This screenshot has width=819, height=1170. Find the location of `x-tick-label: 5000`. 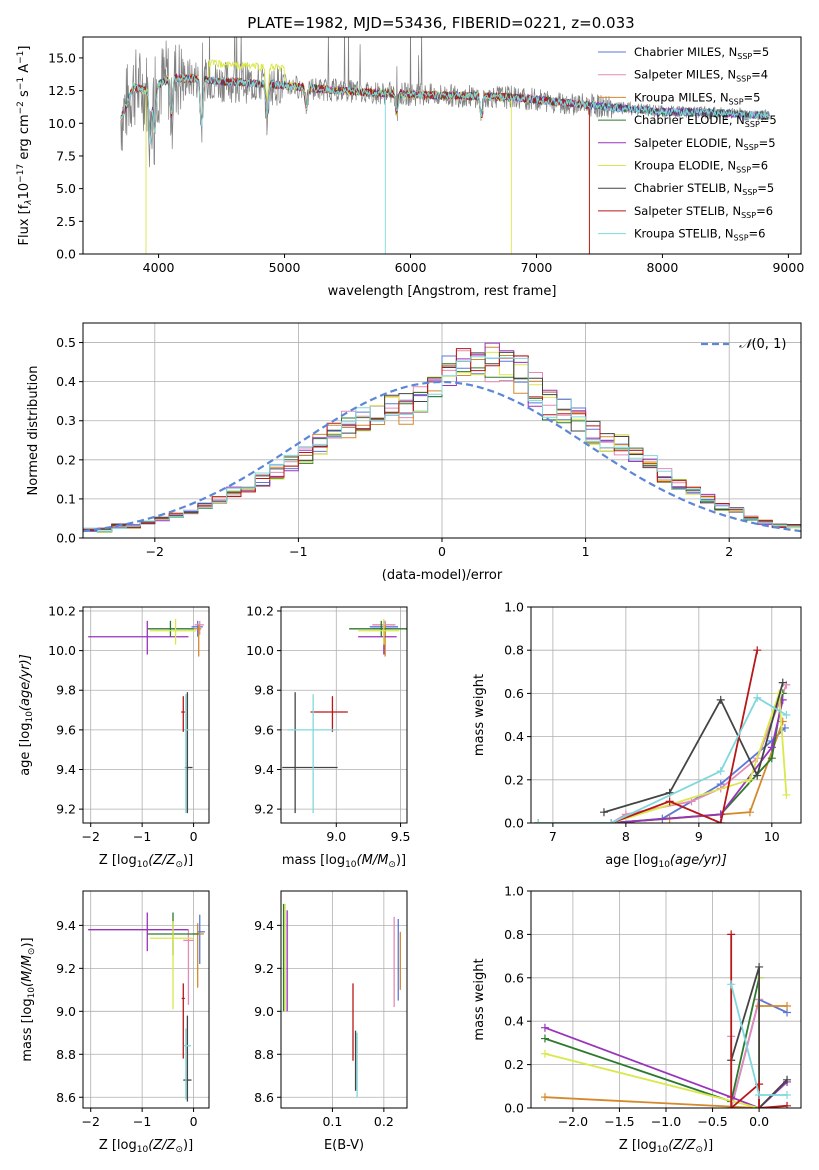

x-tick-label: 5000 is located at coordinates (285, 267).